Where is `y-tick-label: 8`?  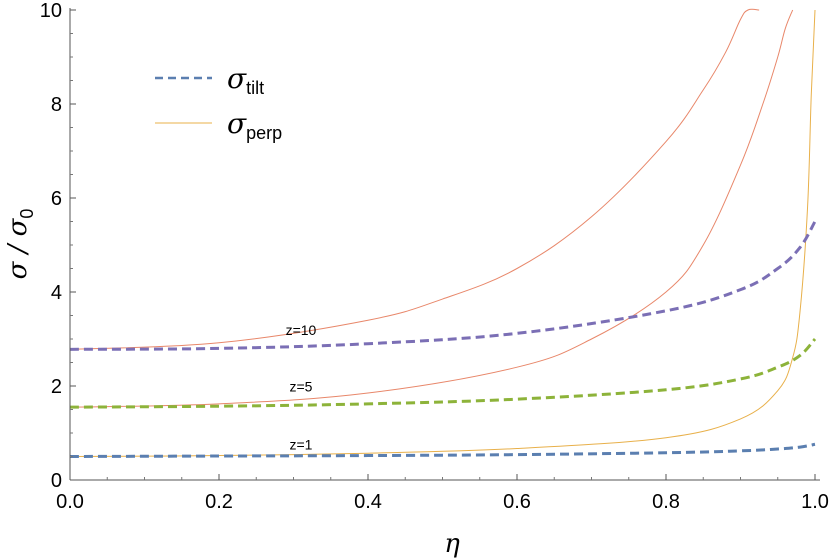 y-tick-label: 8 is located at coordinates (56, 105).